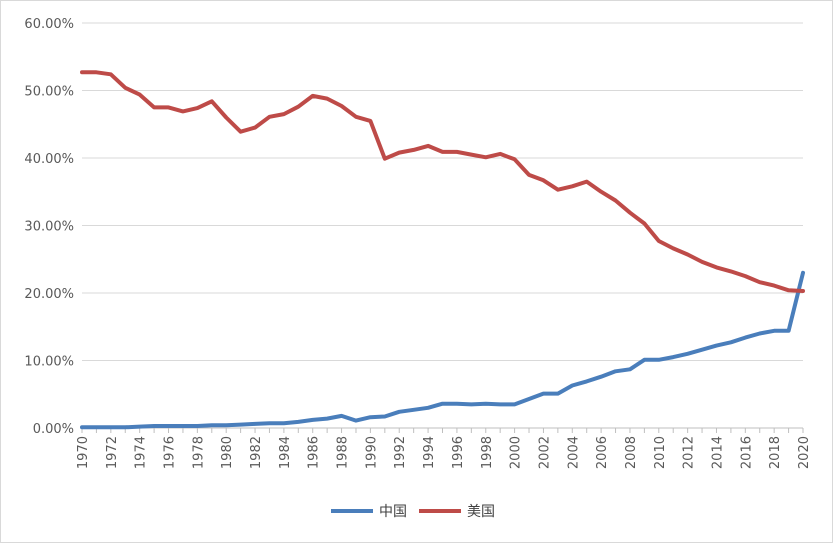 The image size is (833, 546). I want to click on y-tick-label: 20.00%, so click(49, 294).